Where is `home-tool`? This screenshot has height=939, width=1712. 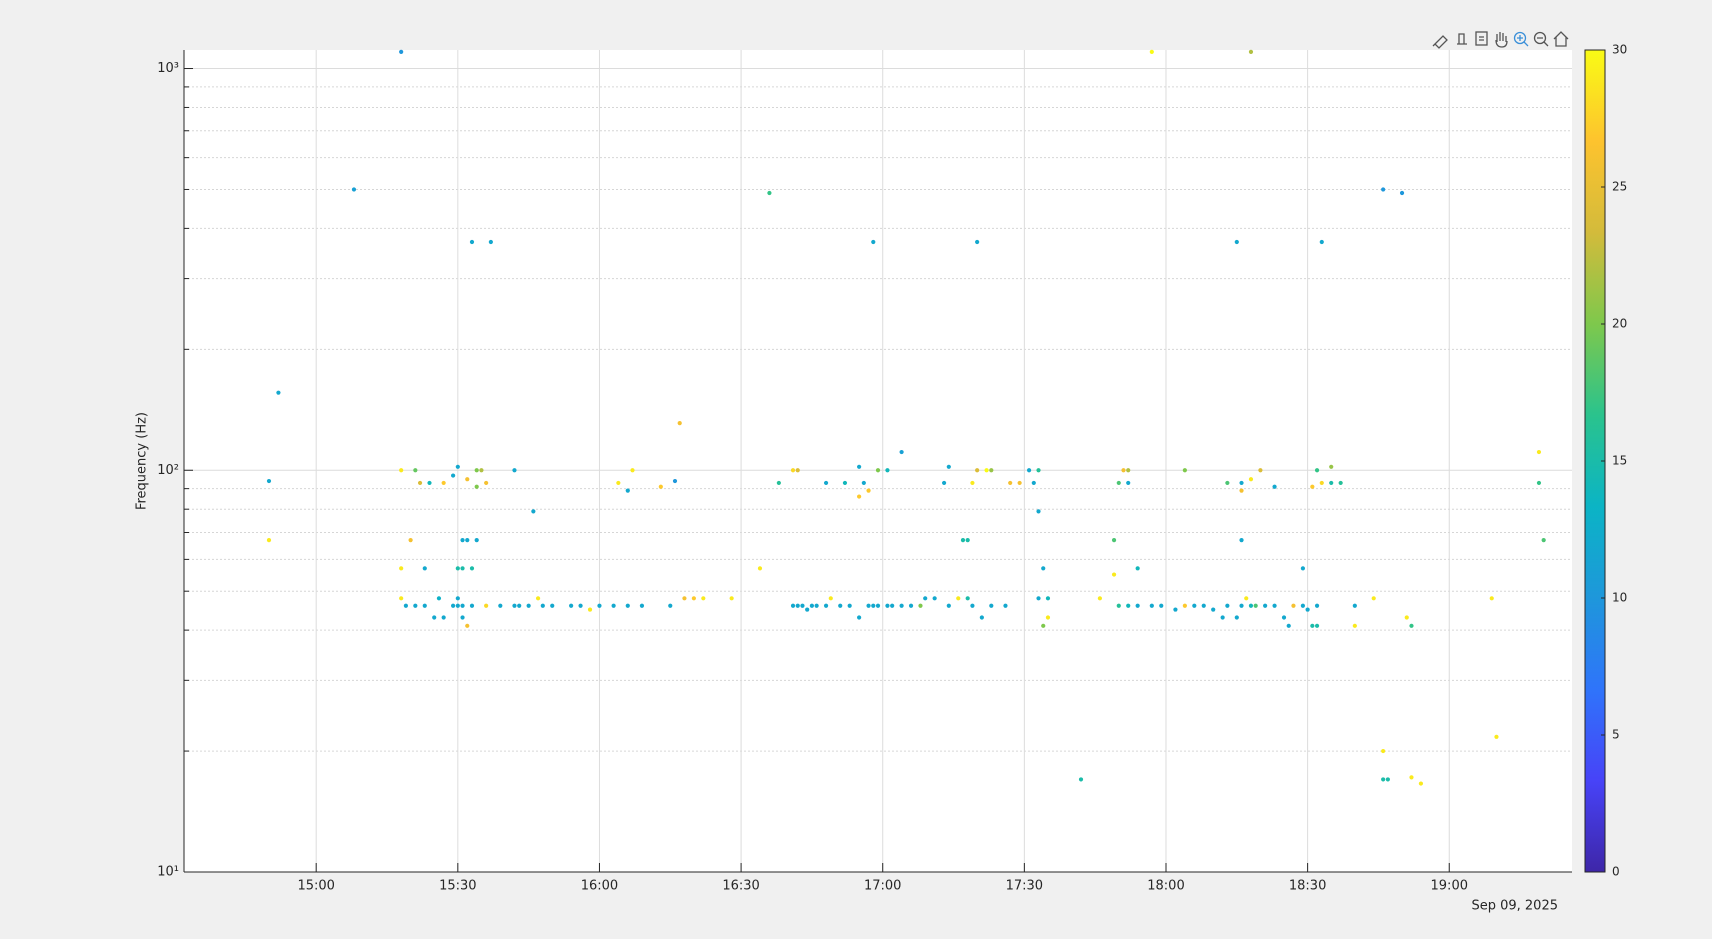 home-tool is located at coordinates (1561, 39).